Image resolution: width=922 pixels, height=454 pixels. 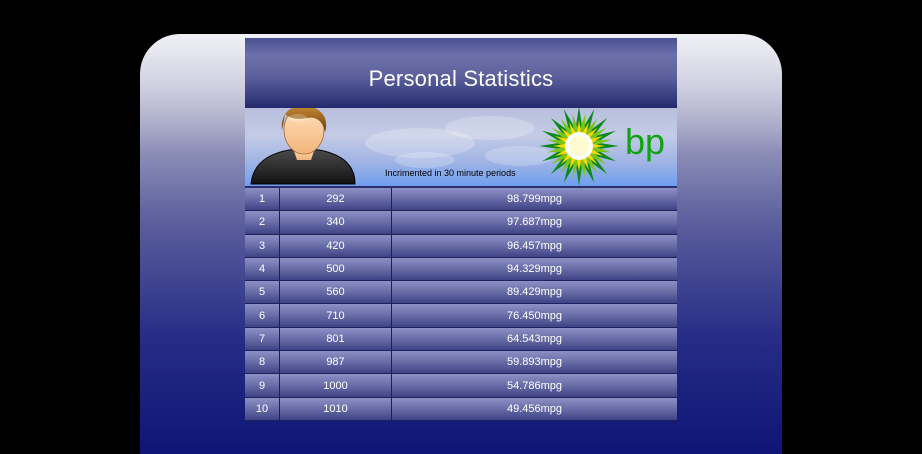 I want to click on table-row: 4 500 94.329mpg, so click(x=461, y=269).